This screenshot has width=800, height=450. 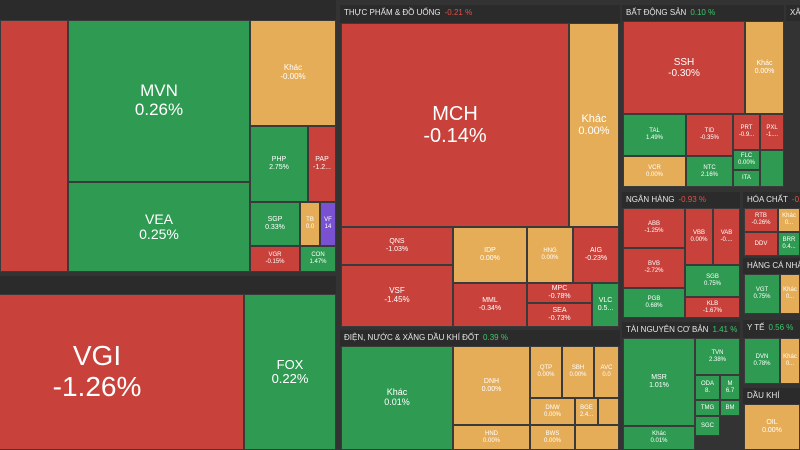 I want to click on sector-header: TÀI NGUYÊN CƠ BẢN 1.41 %, so click(x=681, y=330).